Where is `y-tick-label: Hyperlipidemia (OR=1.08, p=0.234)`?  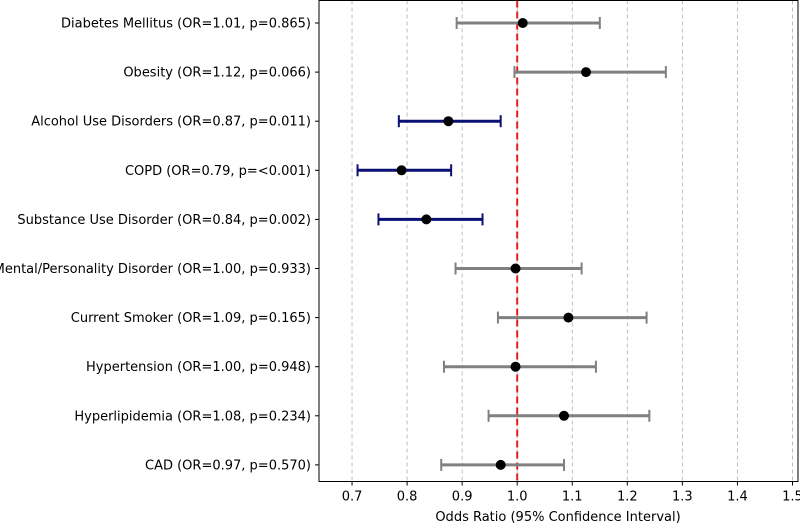 y-tick-label: Hyperlipidemia (OR=1.08, p=0.234) is located at coordinates (192, 416).